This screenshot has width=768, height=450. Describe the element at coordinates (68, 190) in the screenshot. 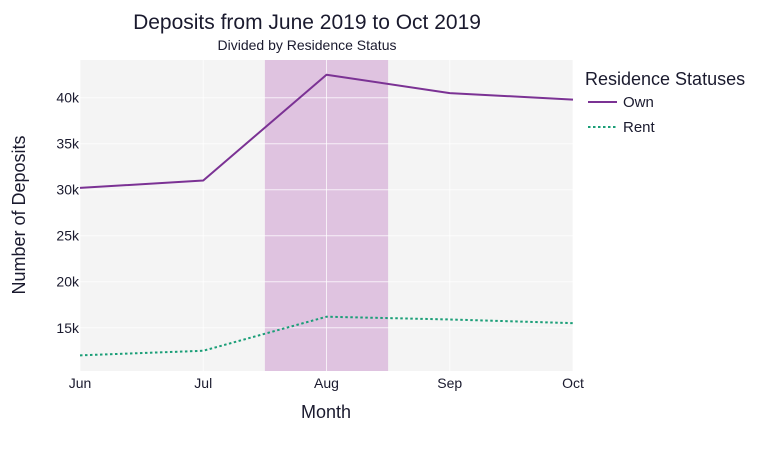

I see `y-tick-label: 30k` at that location.